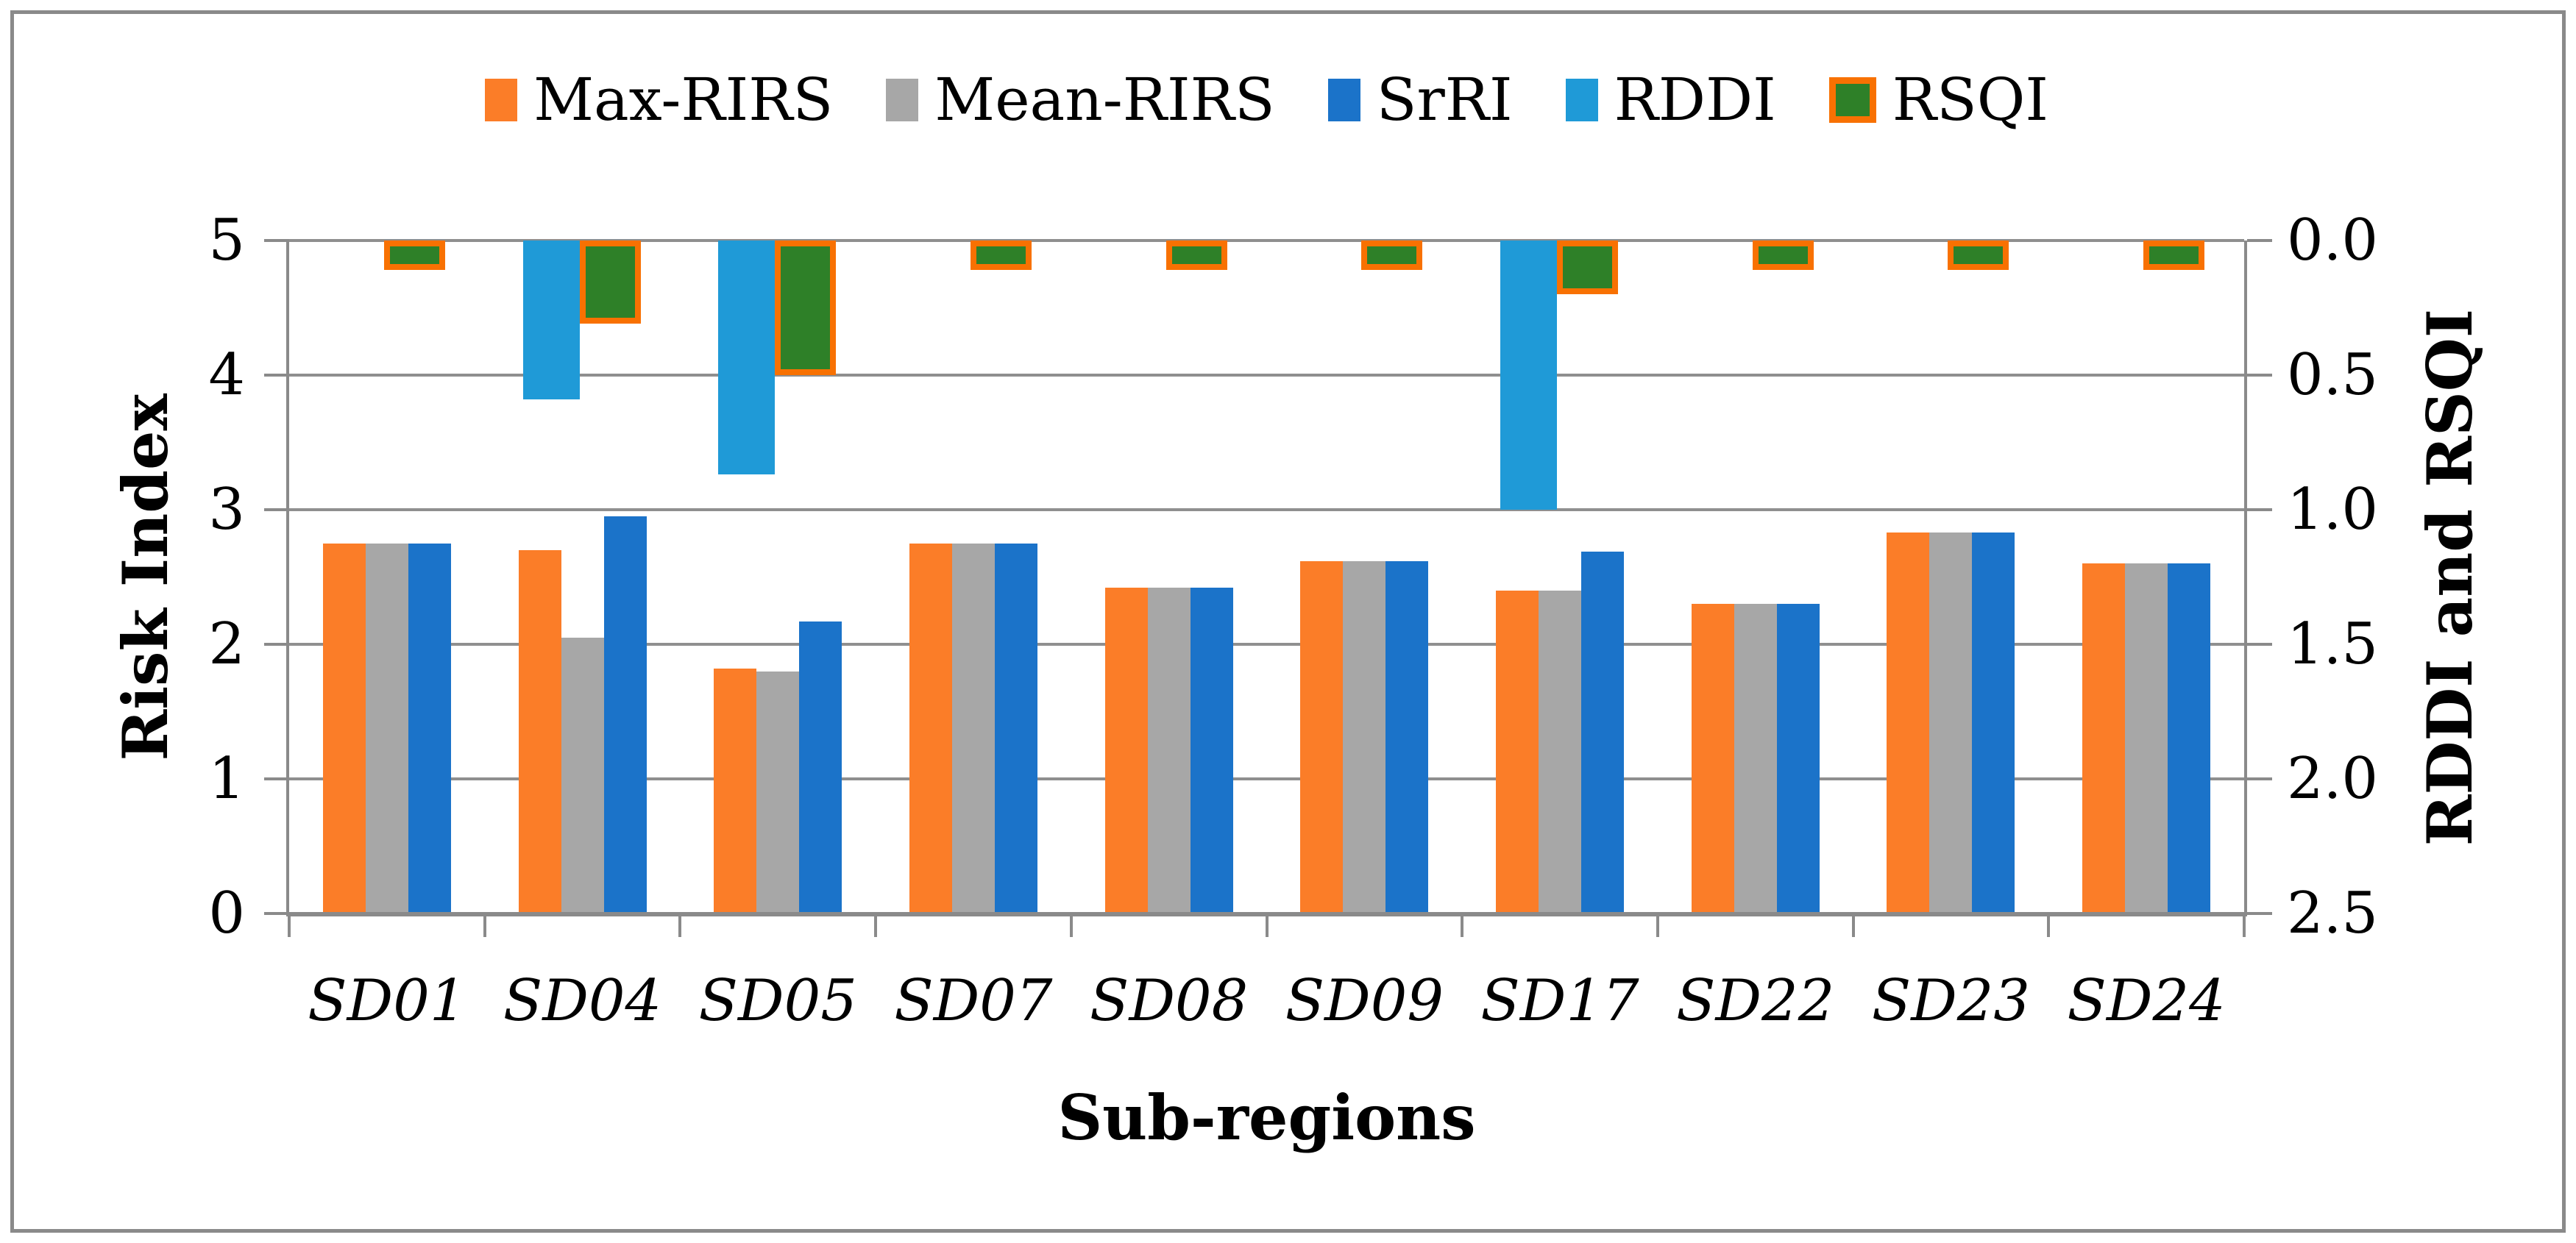  What do you see at coordinates (1407, 736) in the screenshot?
I see `bar-srri-sd09` at bounding box center [1407, 736].